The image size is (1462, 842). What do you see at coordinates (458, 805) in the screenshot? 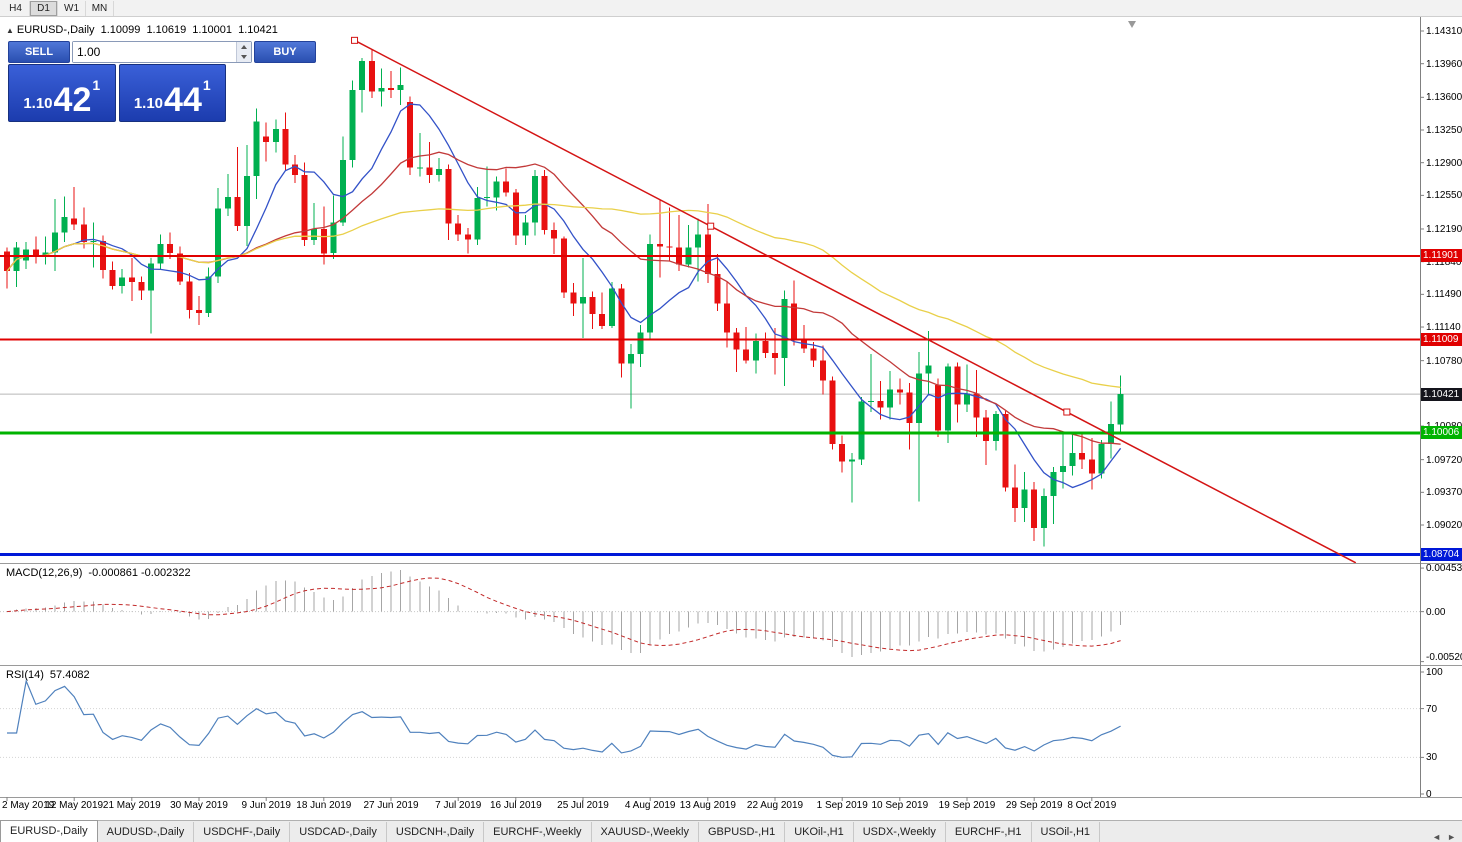
I see `time-axis-label: 7 Jul 2019` at bounding box center [458, 805].